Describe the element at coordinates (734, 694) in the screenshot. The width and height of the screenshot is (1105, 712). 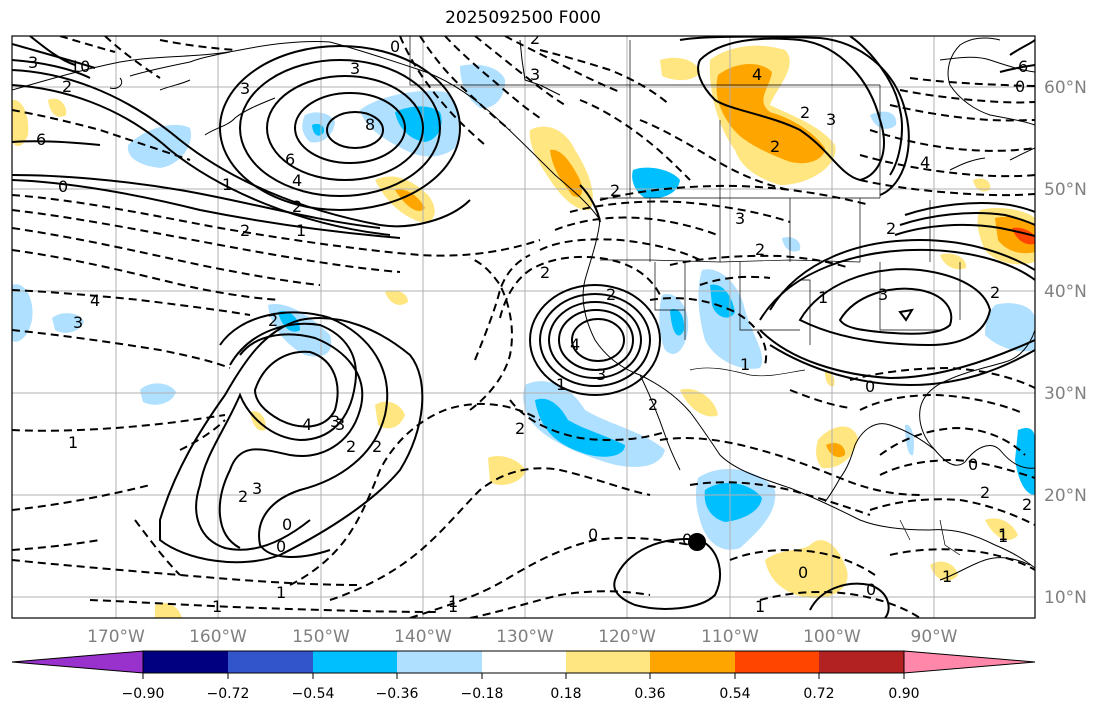
I see `colorbar-tick-label: 0.54` at that location.